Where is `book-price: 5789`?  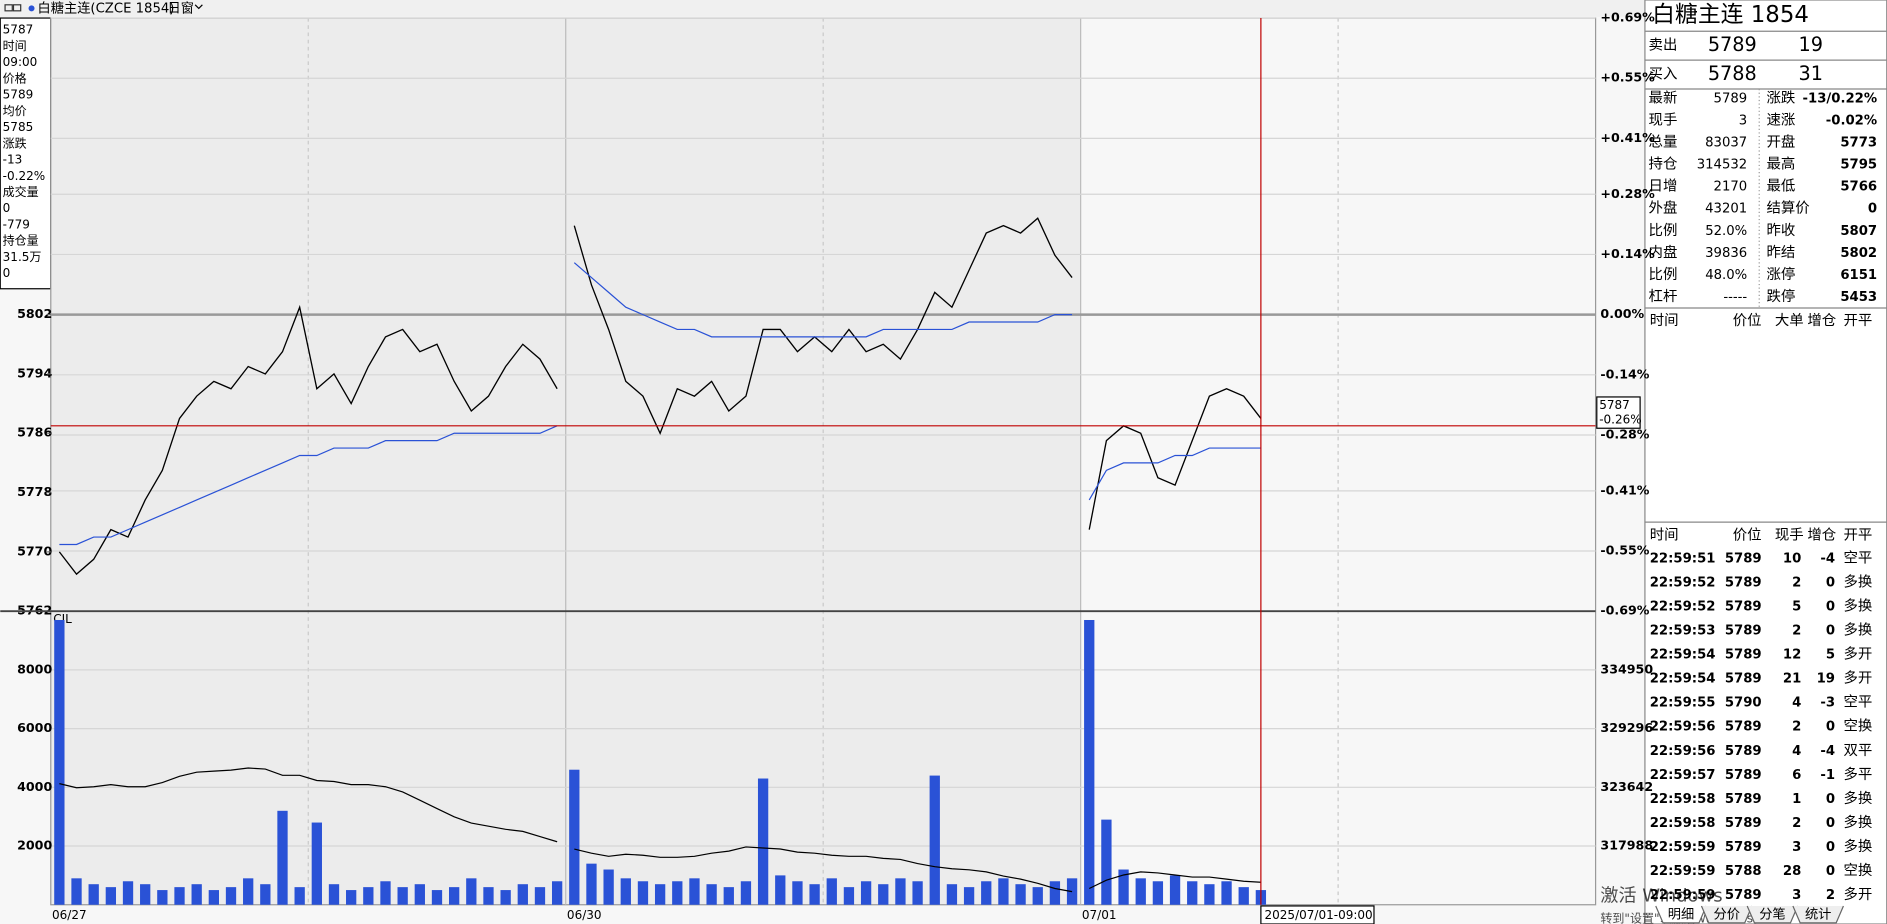
book-price: 5789 is located at coordinates (1732, 44).